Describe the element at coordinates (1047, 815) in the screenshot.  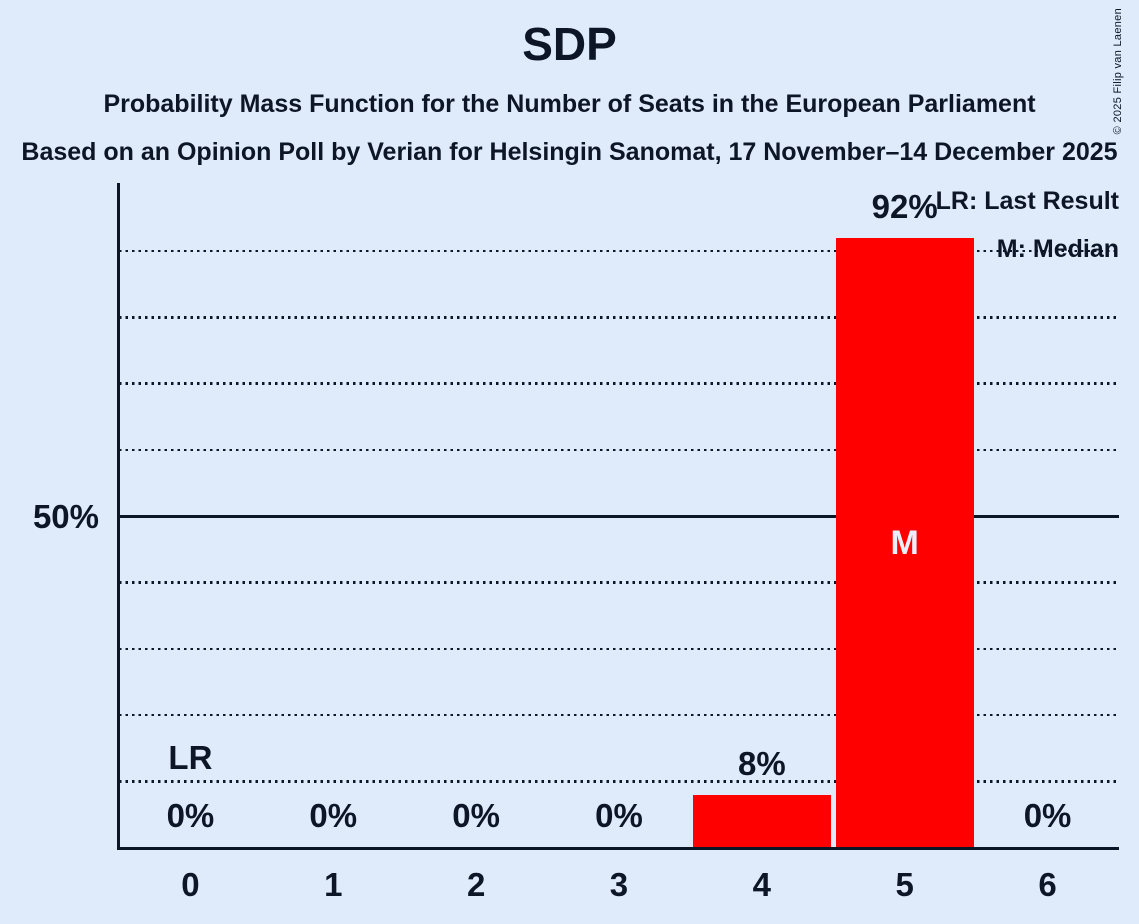
I see `value-label-seat-6: 0%` at that location.